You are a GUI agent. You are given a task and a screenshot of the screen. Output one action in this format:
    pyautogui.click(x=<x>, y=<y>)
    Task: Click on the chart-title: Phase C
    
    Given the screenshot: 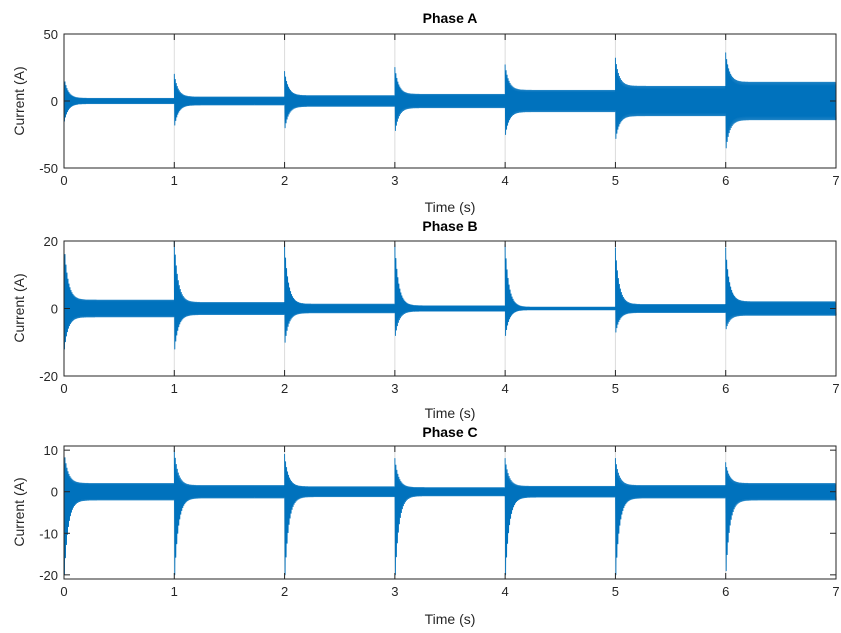 What is the action you would take?
    pyautogui.click(x=449, y=432)
    